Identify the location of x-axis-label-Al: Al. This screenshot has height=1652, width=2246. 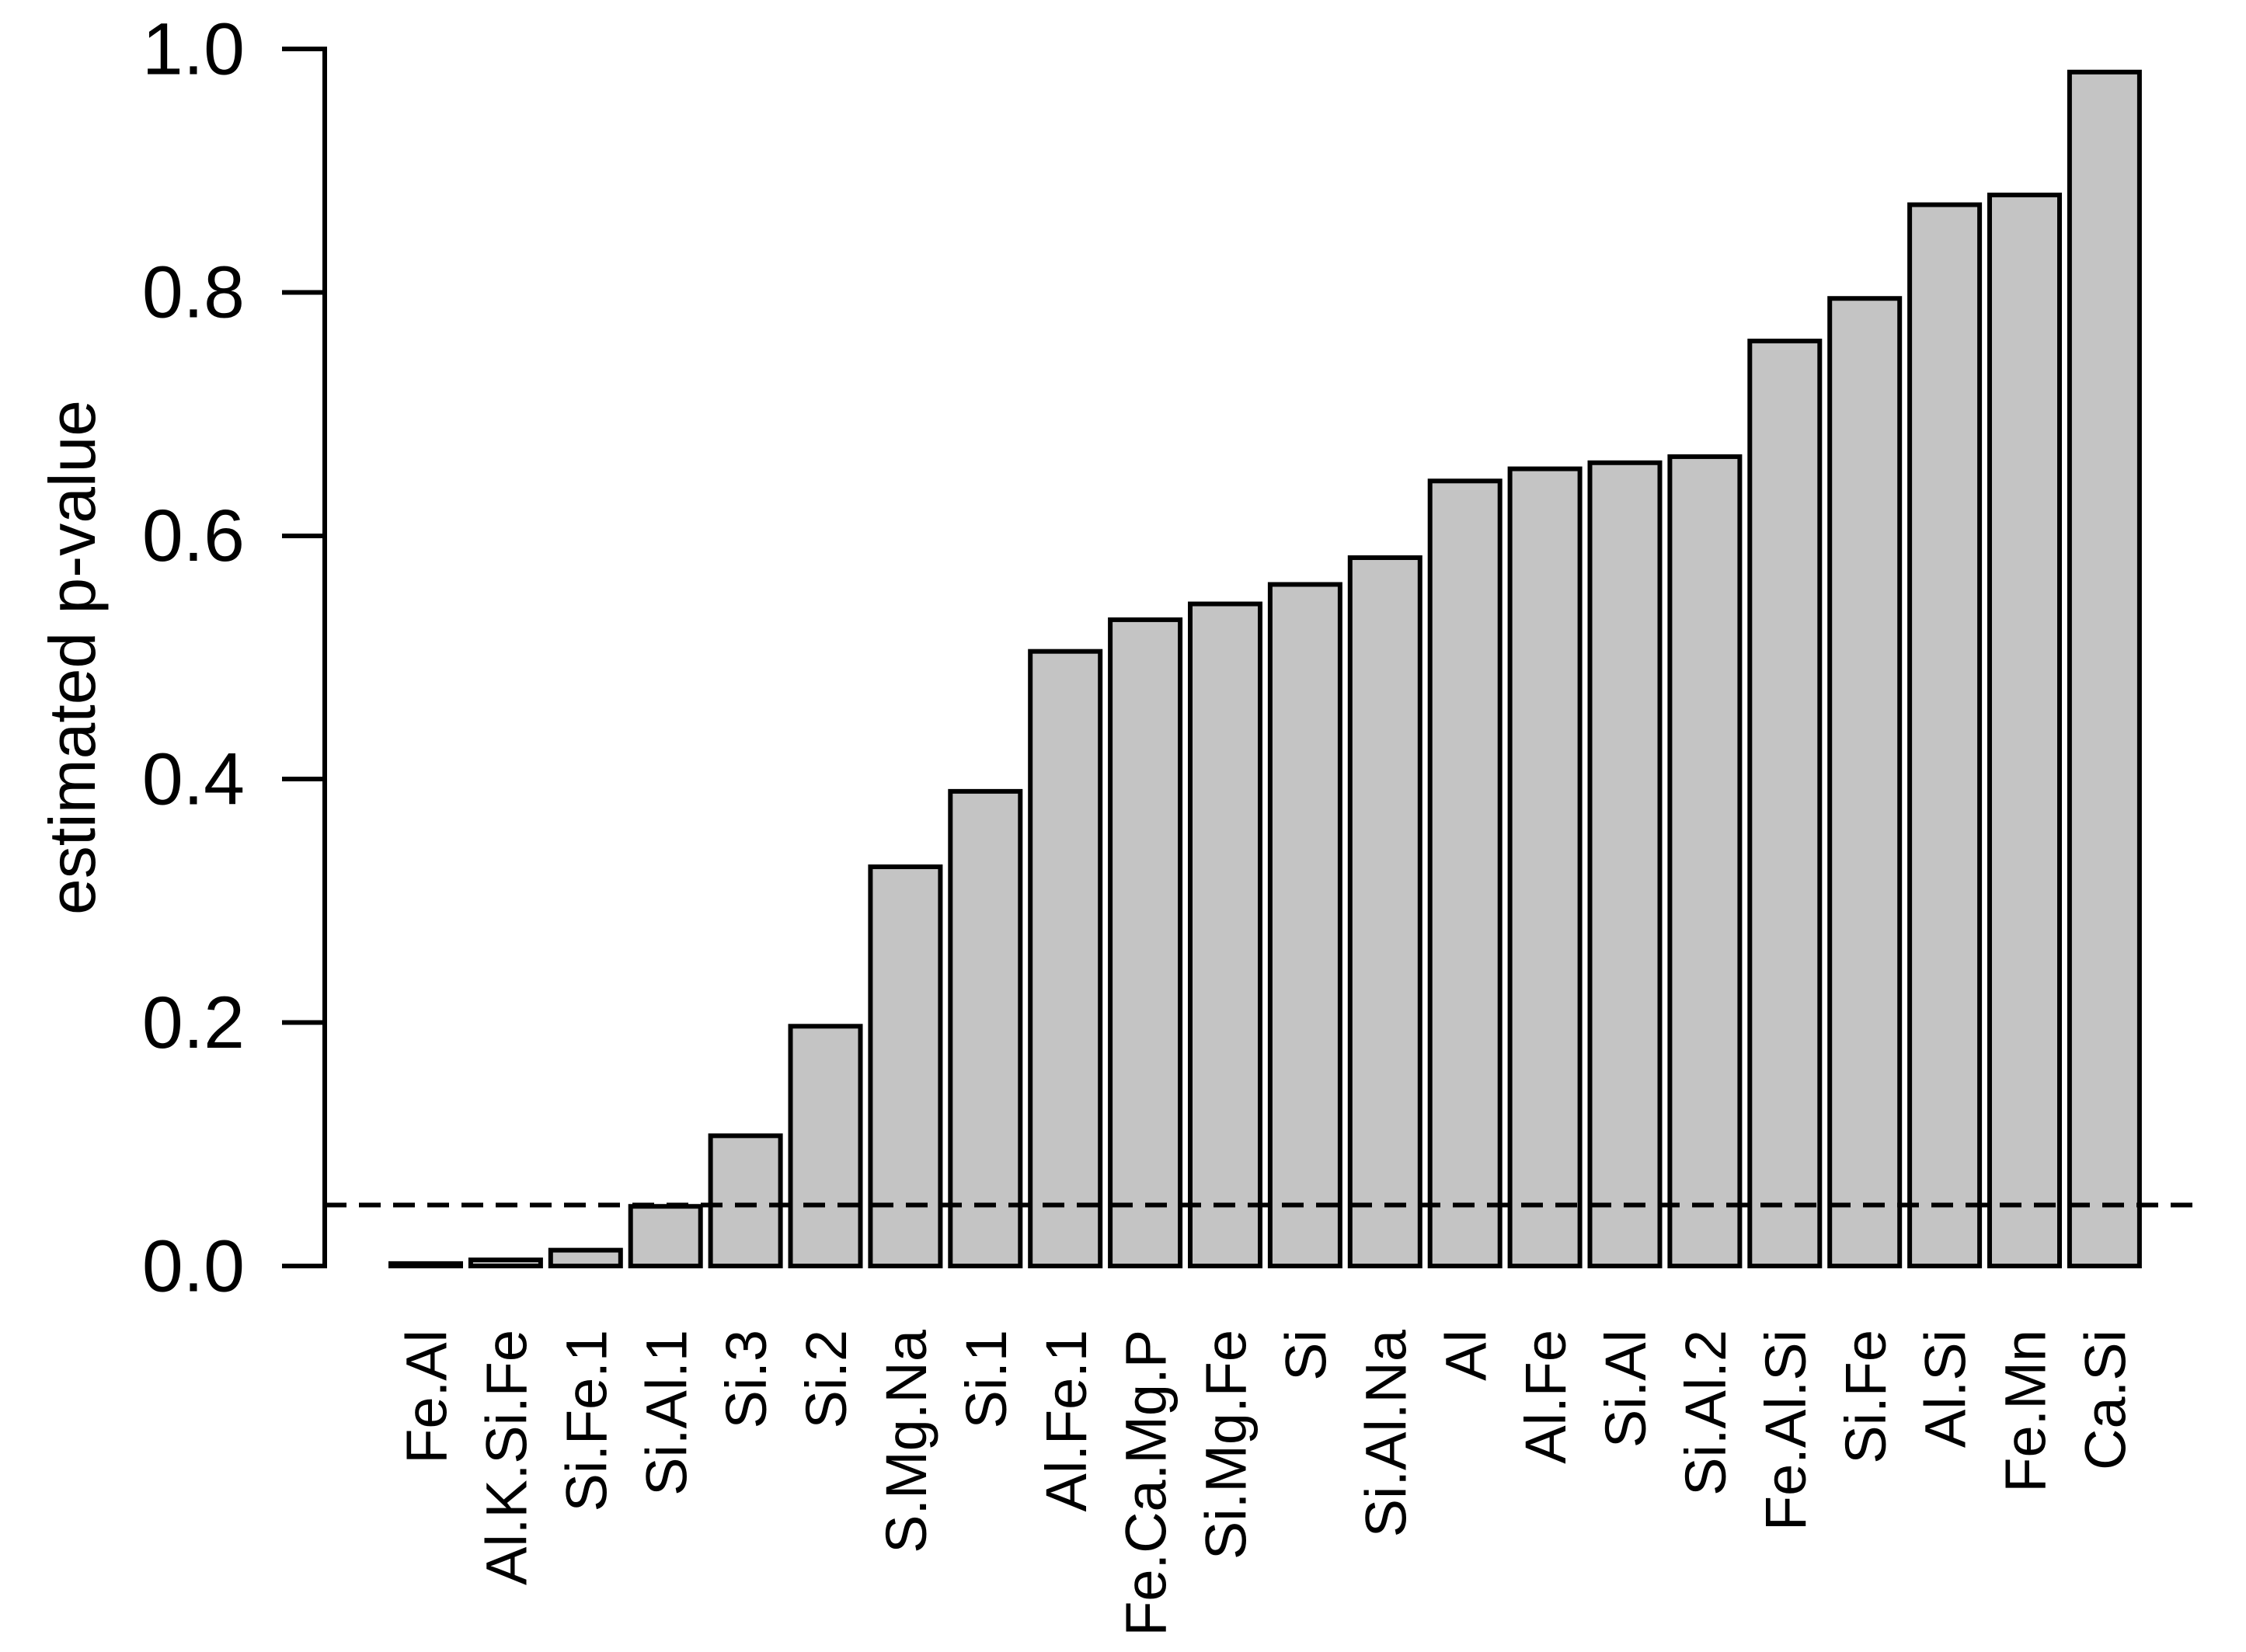
(1465, 1355).